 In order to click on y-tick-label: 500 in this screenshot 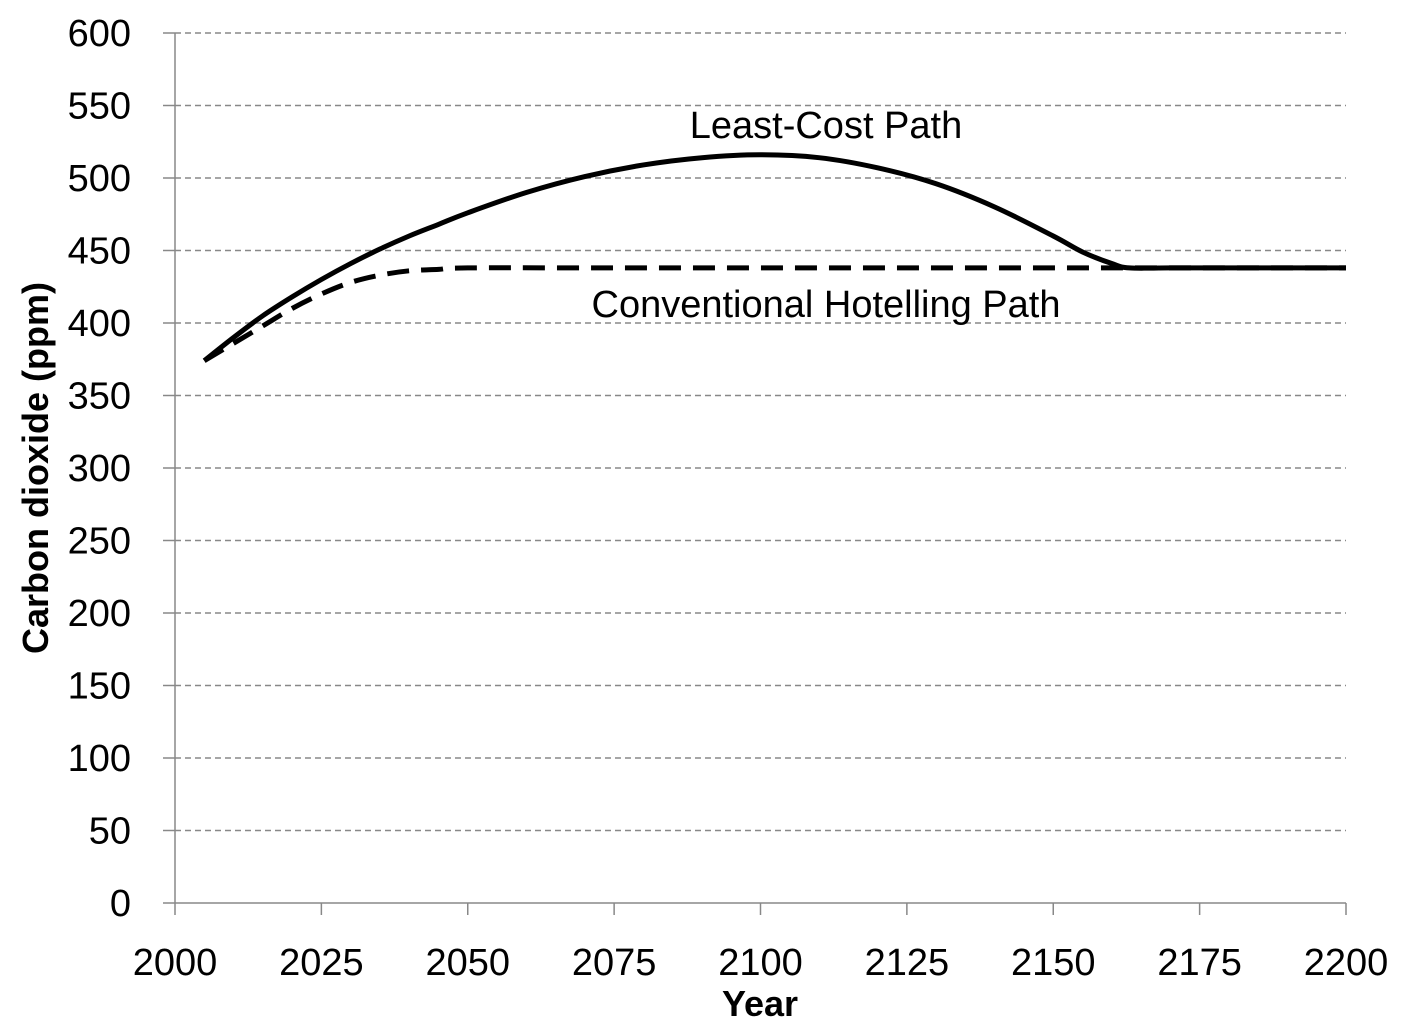, I will do `click(99, 179)`.